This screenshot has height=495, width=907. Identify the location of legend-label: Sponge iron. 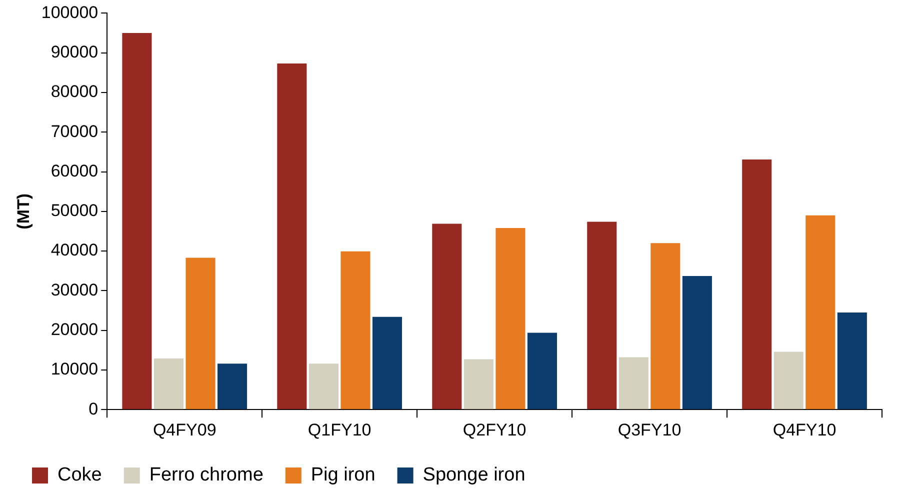
(474, 475).